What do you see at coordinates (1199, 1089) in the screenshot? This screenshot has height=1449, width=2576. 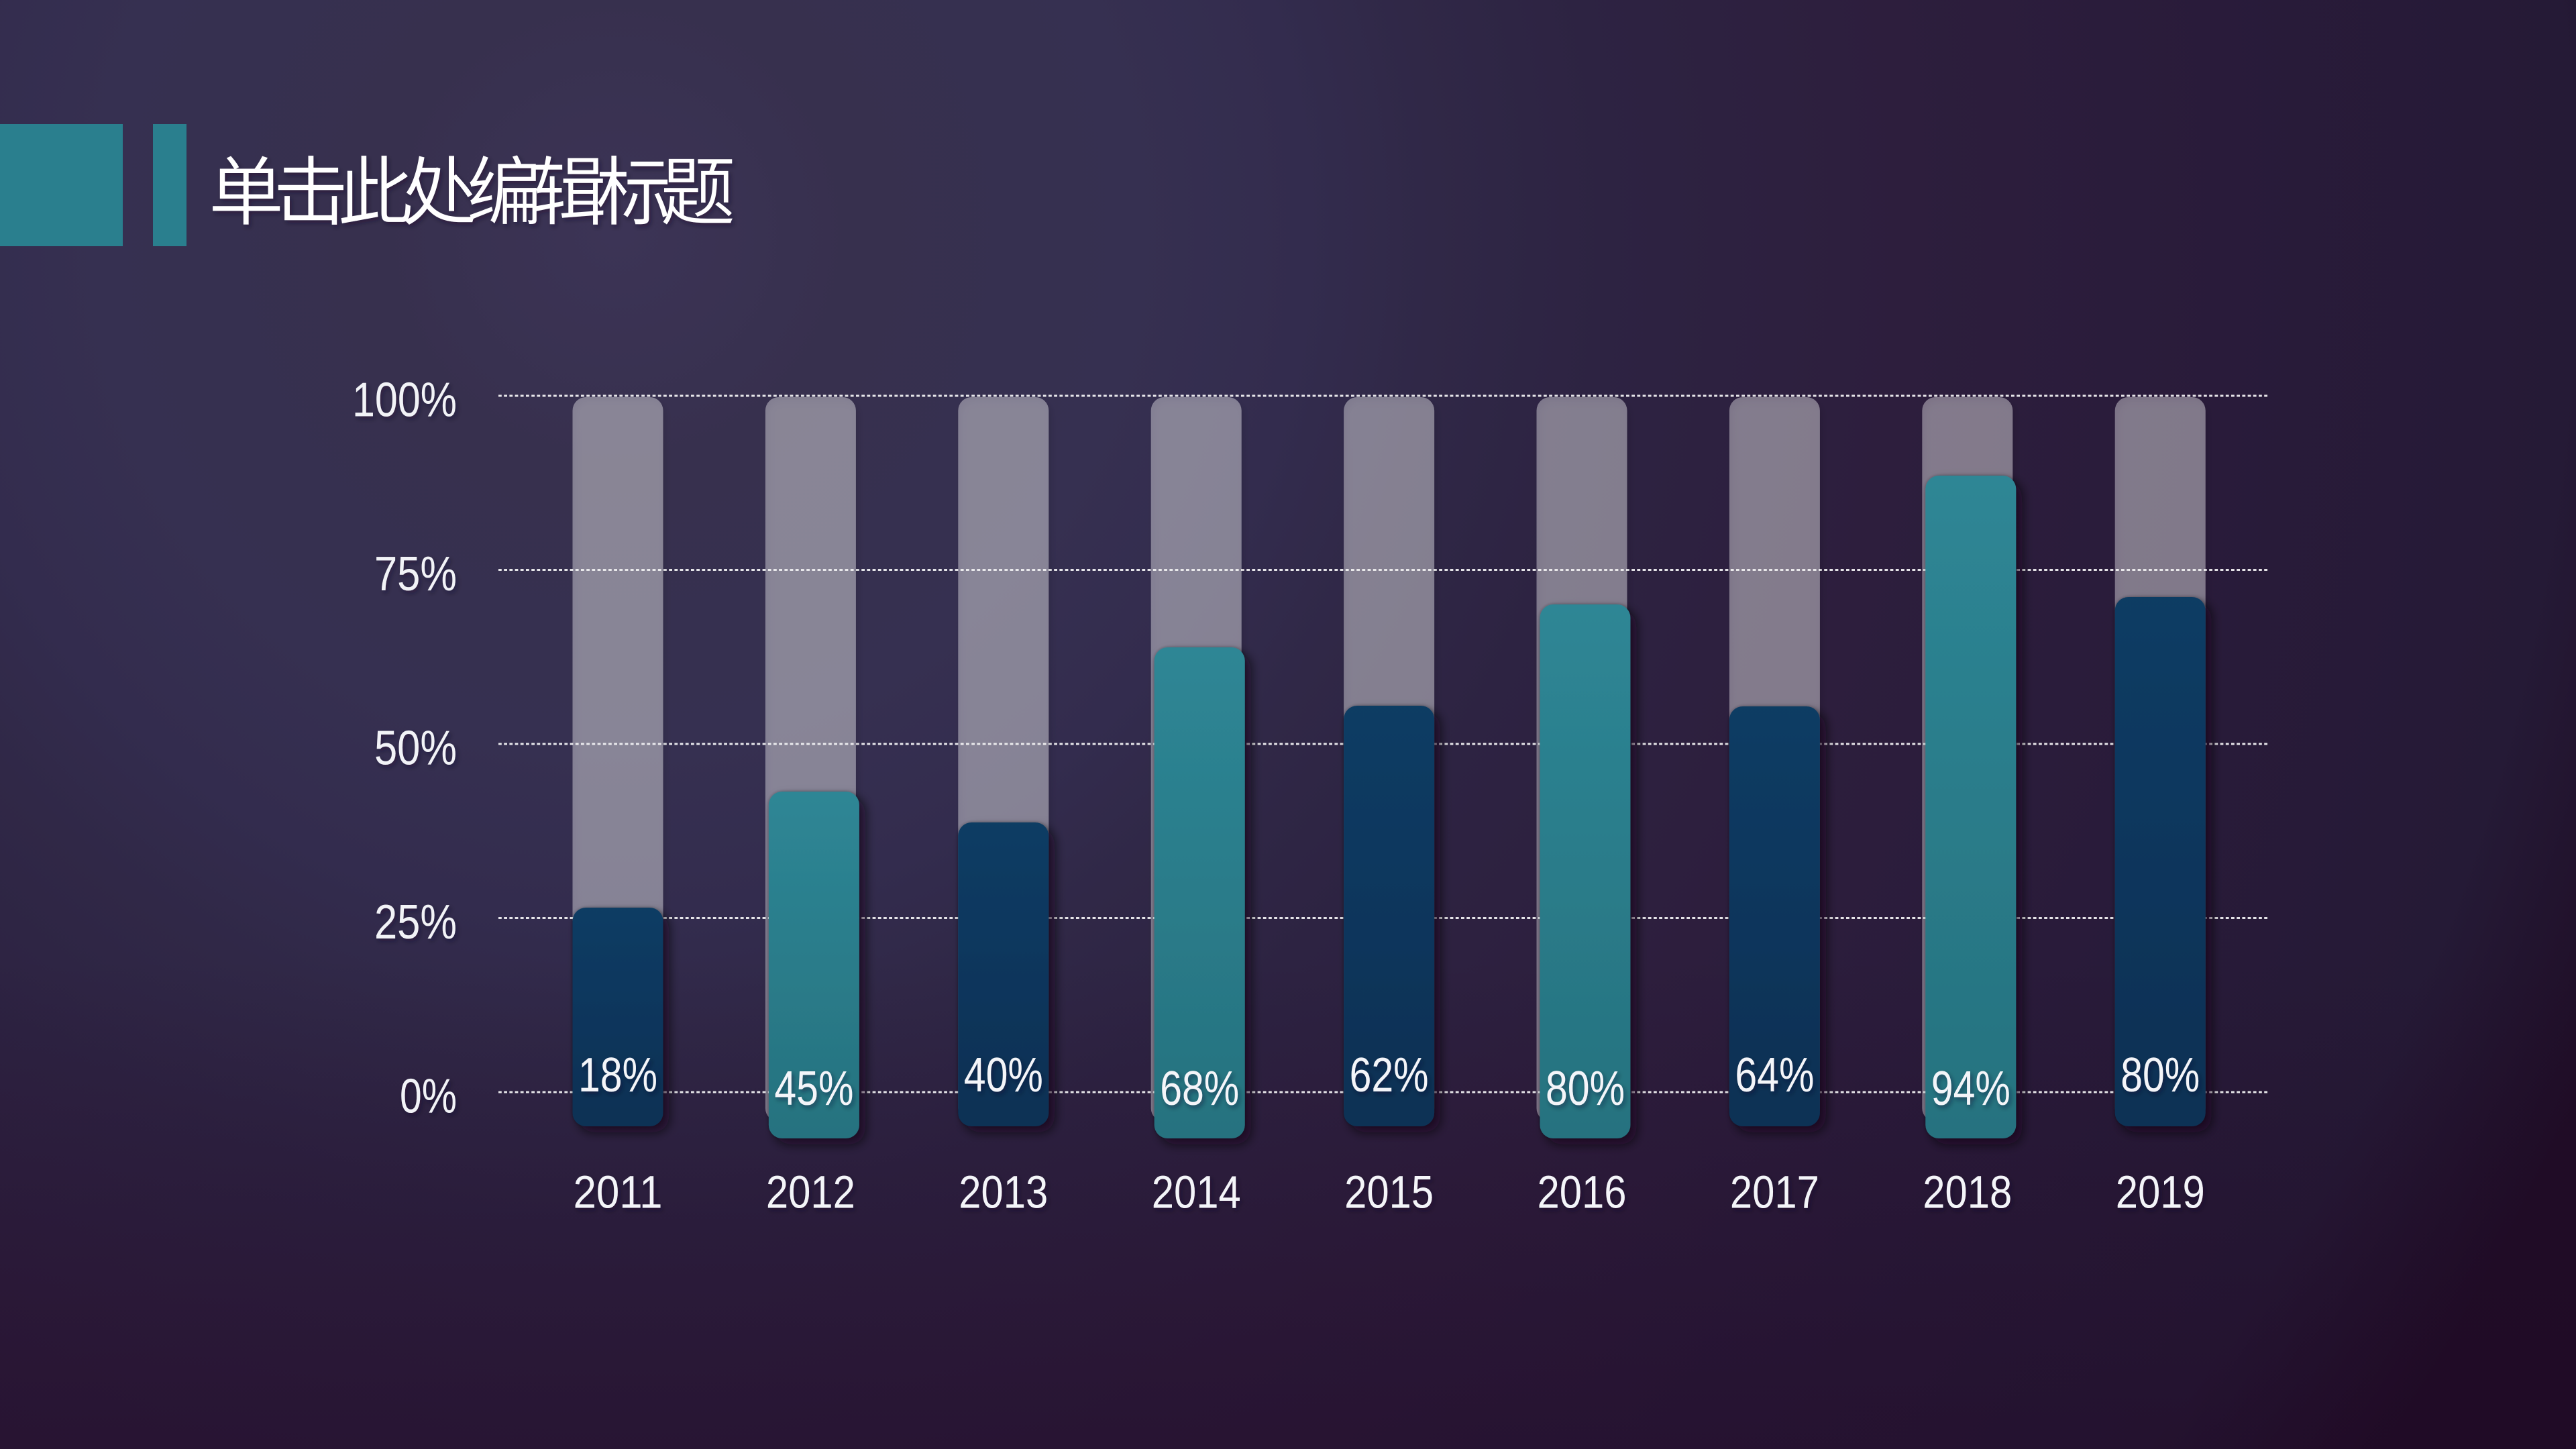 I see `svg-text: 68%` at bounding box center [1199, 1089].